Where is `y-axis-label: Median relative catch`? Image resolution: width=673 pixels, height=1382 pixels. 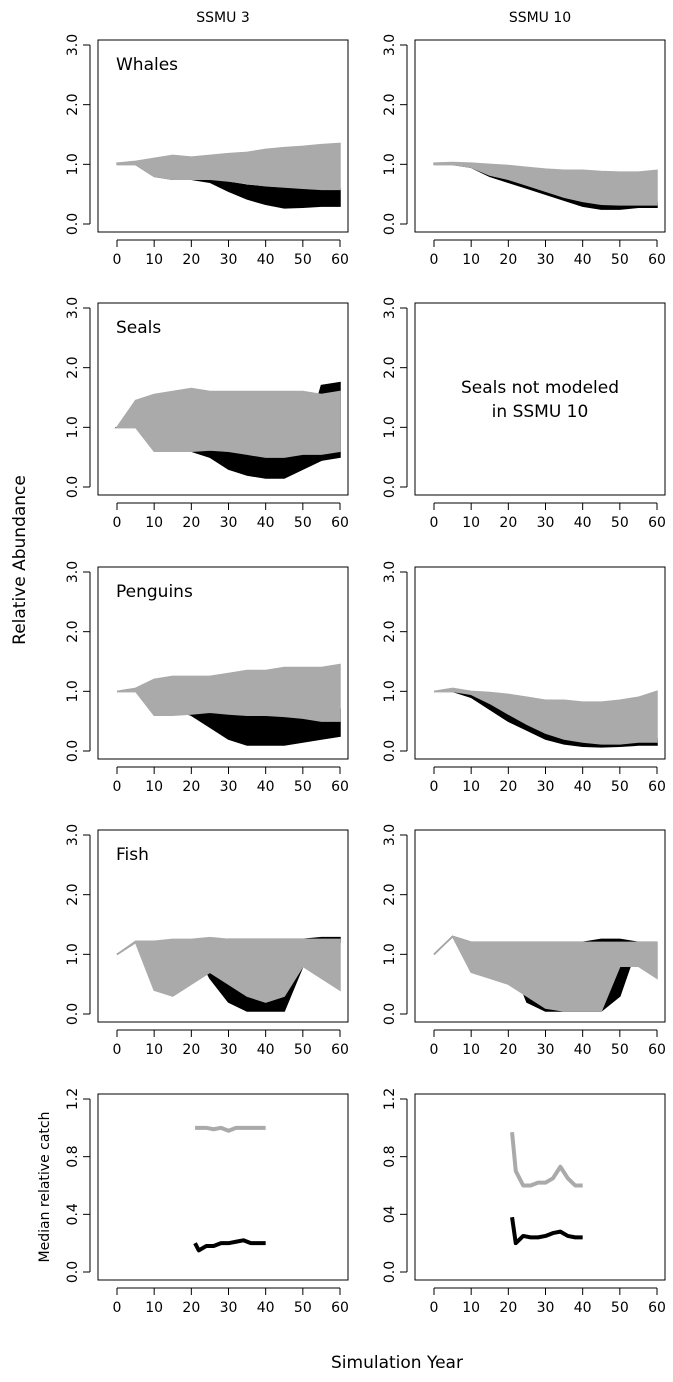 y-axis-label: Median relative catch is located at coordinates (45, 1187).